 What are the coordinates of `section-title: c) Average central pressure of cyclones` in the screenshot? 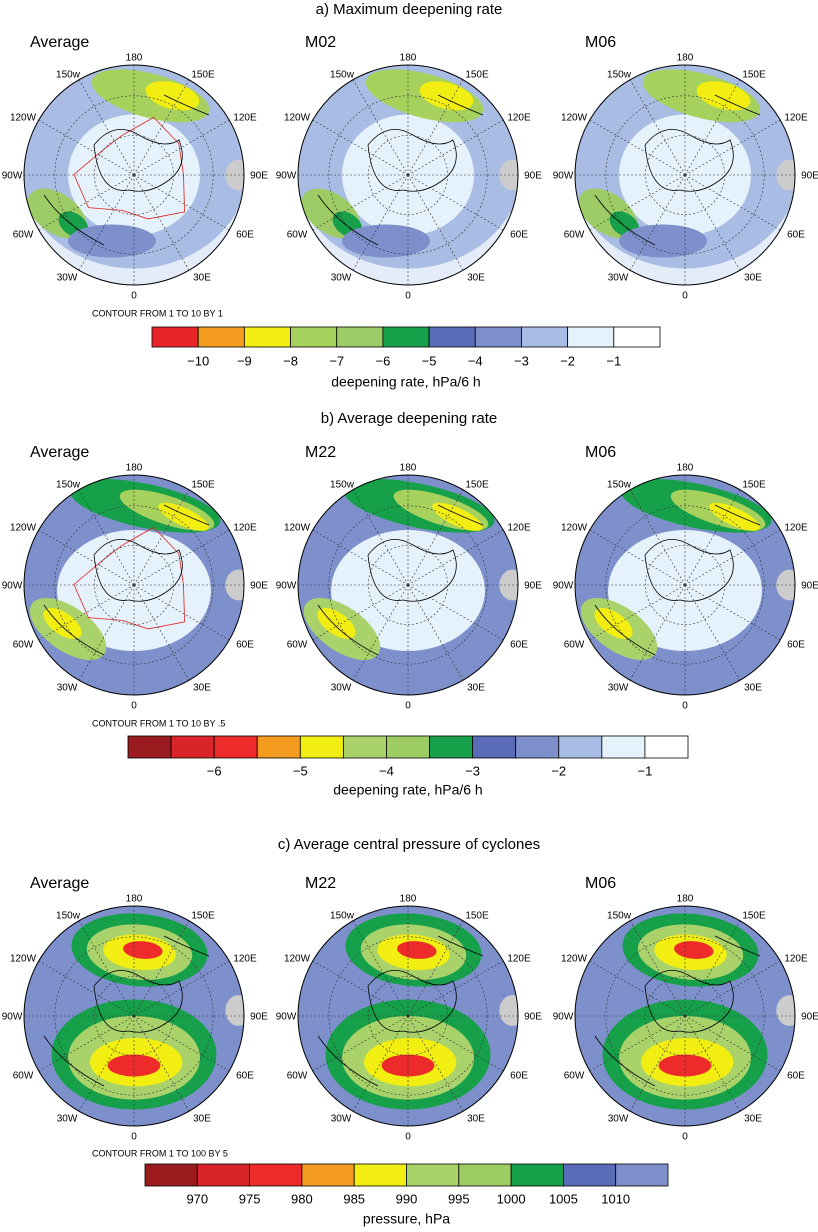 It's located at (409, 844).